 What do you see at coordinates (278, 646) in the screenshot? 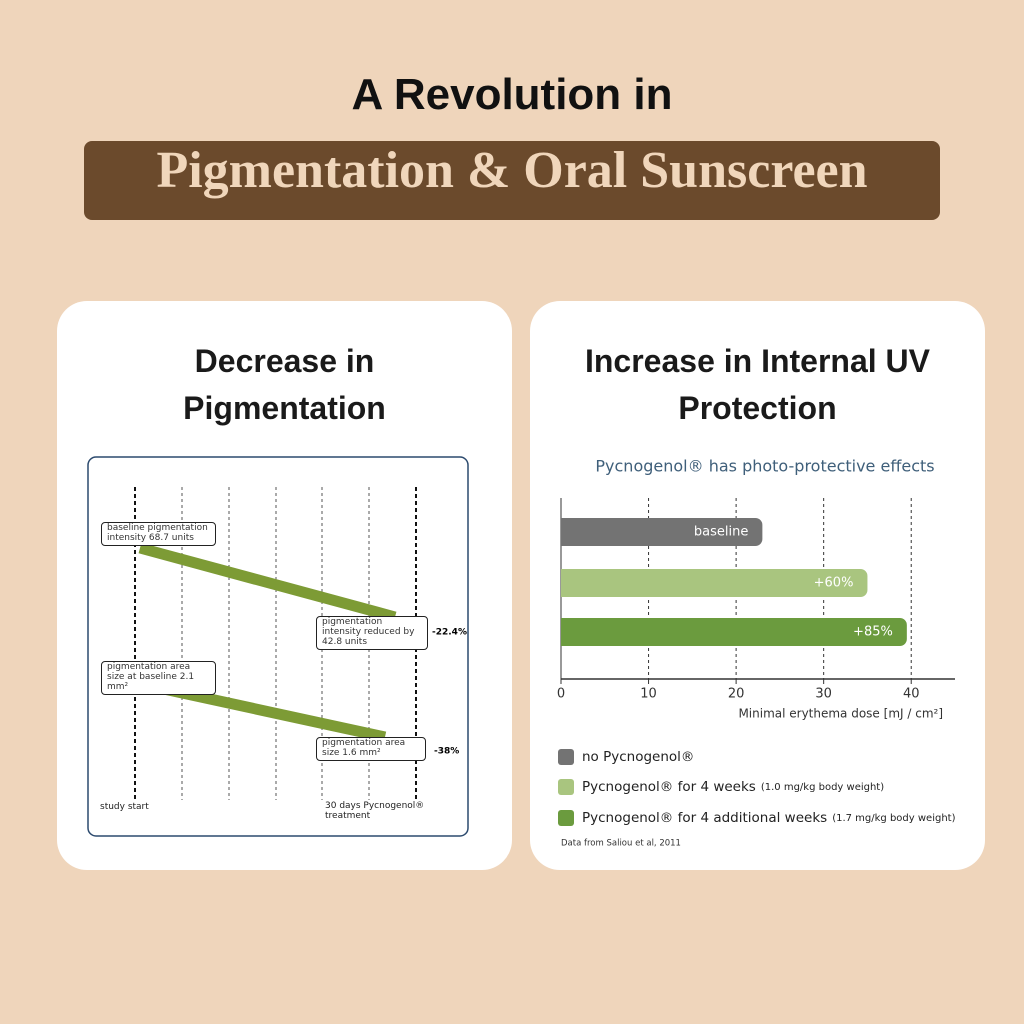
I see `chart-frame` at bounding box center [278, 646].